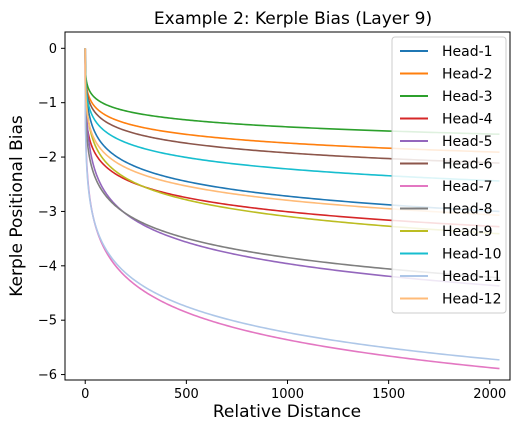 This screenshot has height=429, width=531. Describe the element at coordinates (293, 19) in the screenshot. I see `chart-title: Example 2: Kerple Bias (Layer 9)` at that location.